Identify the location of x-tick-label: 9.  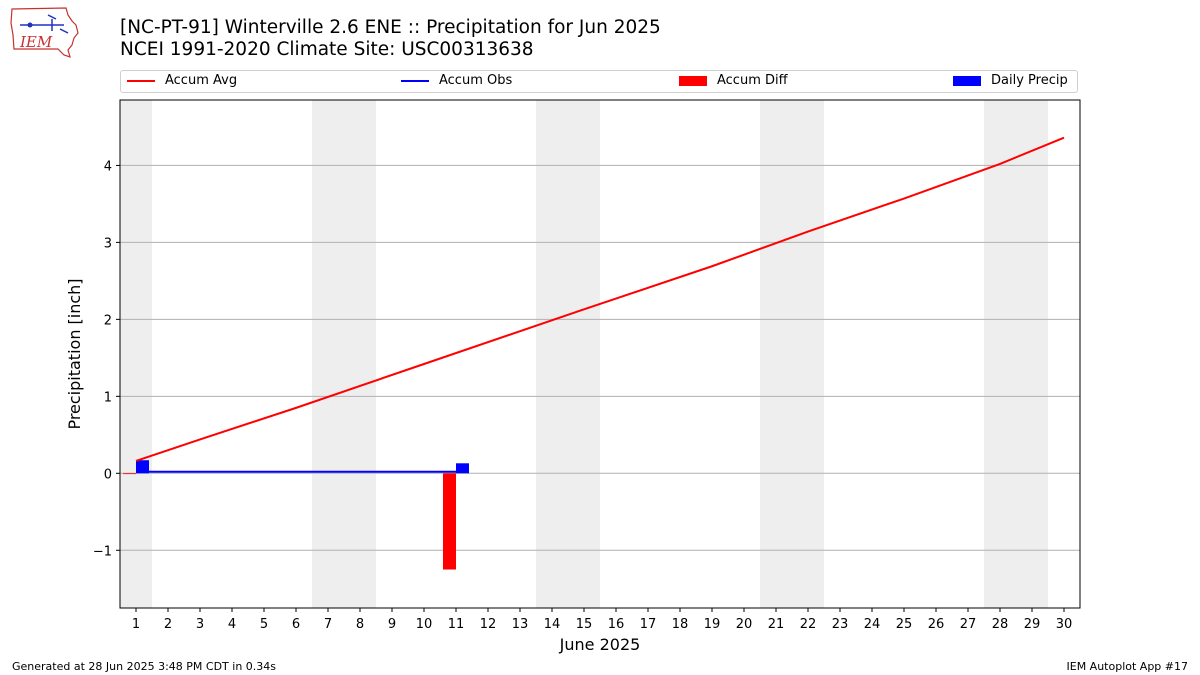
(392, 624).